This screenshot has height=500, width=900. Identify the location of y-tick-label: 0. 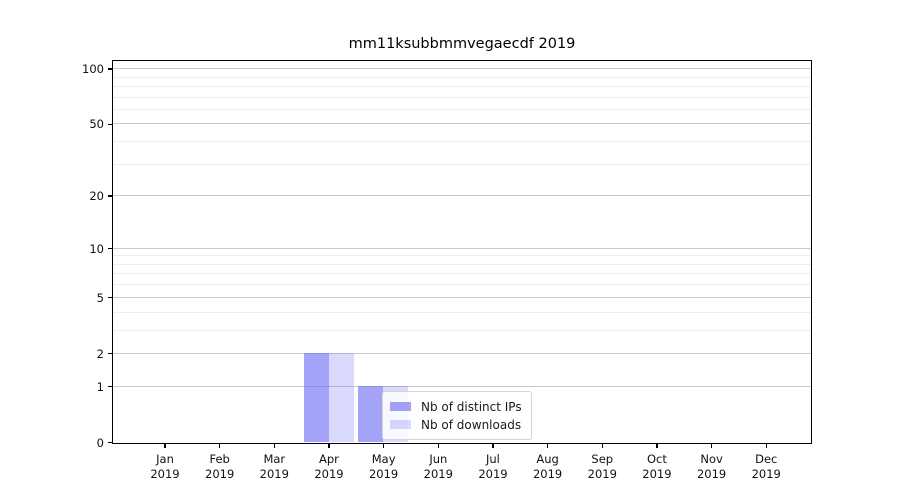
(100, 442).